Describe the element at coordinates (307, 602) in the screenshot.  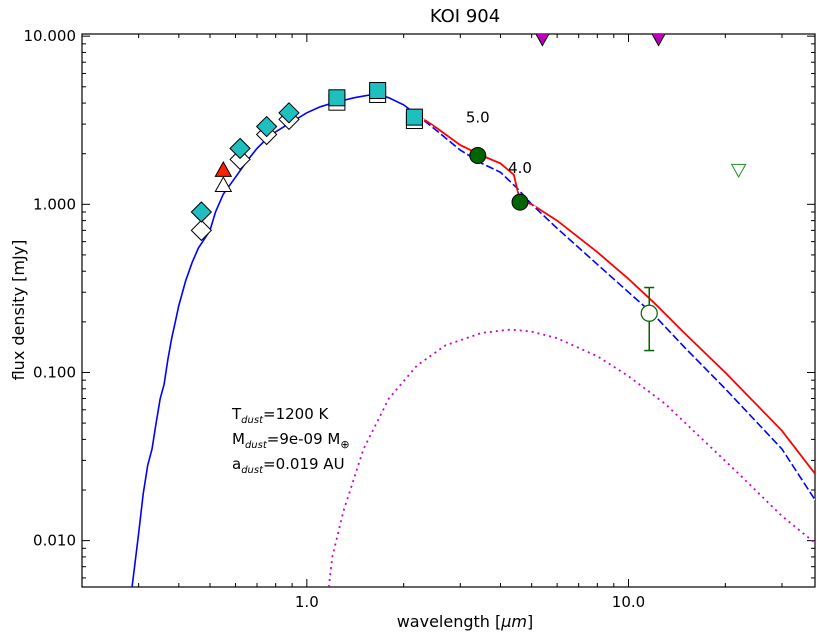
I see `x-tick-label: 1.0` at that location.